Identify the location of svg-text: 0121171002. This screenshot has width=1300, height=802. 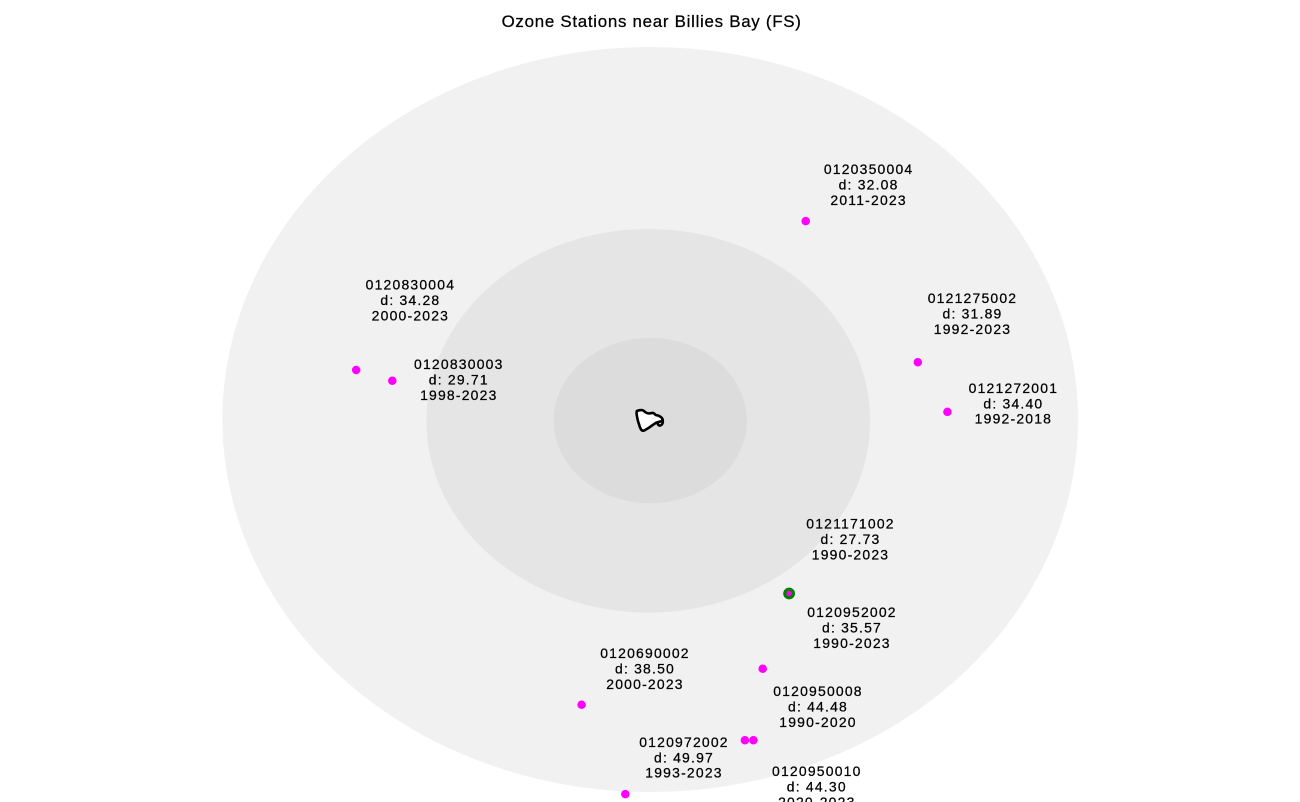
(850, 524).